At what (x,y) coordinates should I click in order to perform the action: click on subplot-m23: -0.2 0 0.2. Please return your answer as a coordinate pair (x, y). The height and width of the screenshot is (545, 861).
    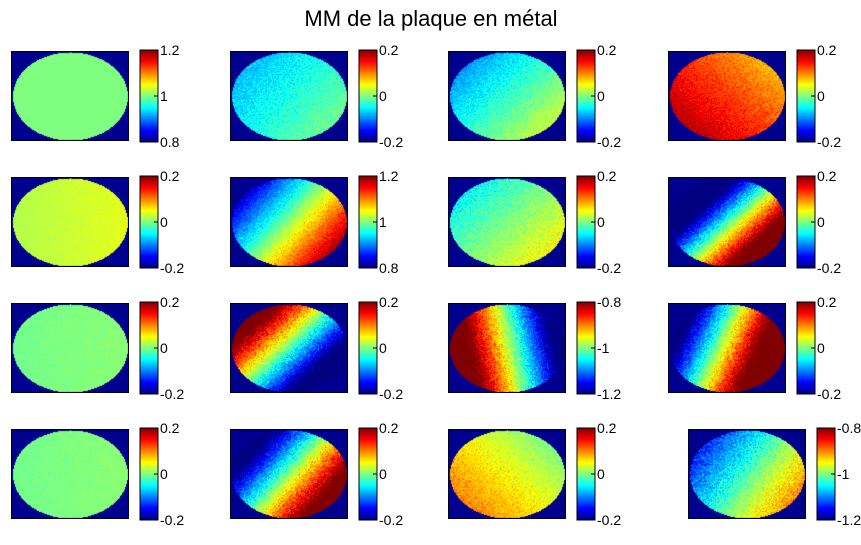
    Looking at the image, I should click on (534, 222).